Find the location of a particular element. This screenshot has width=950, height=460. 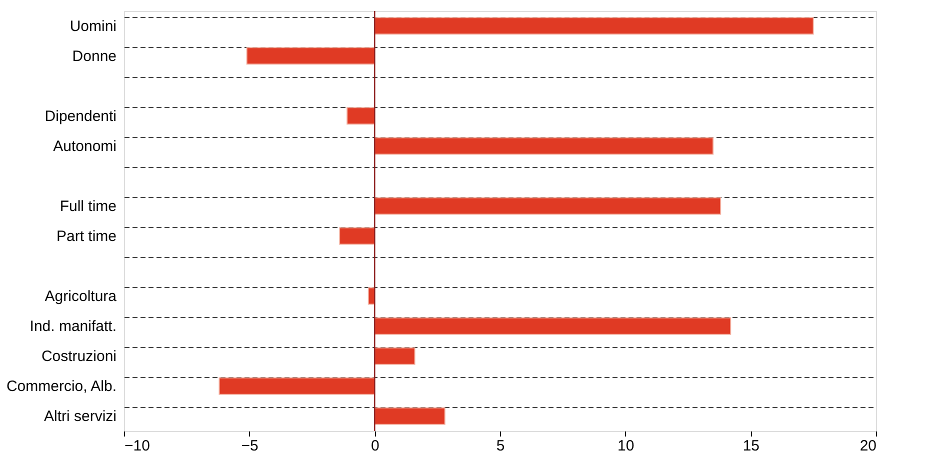

y-tick-label: Costruzioni is located at coordinates (78, 357).